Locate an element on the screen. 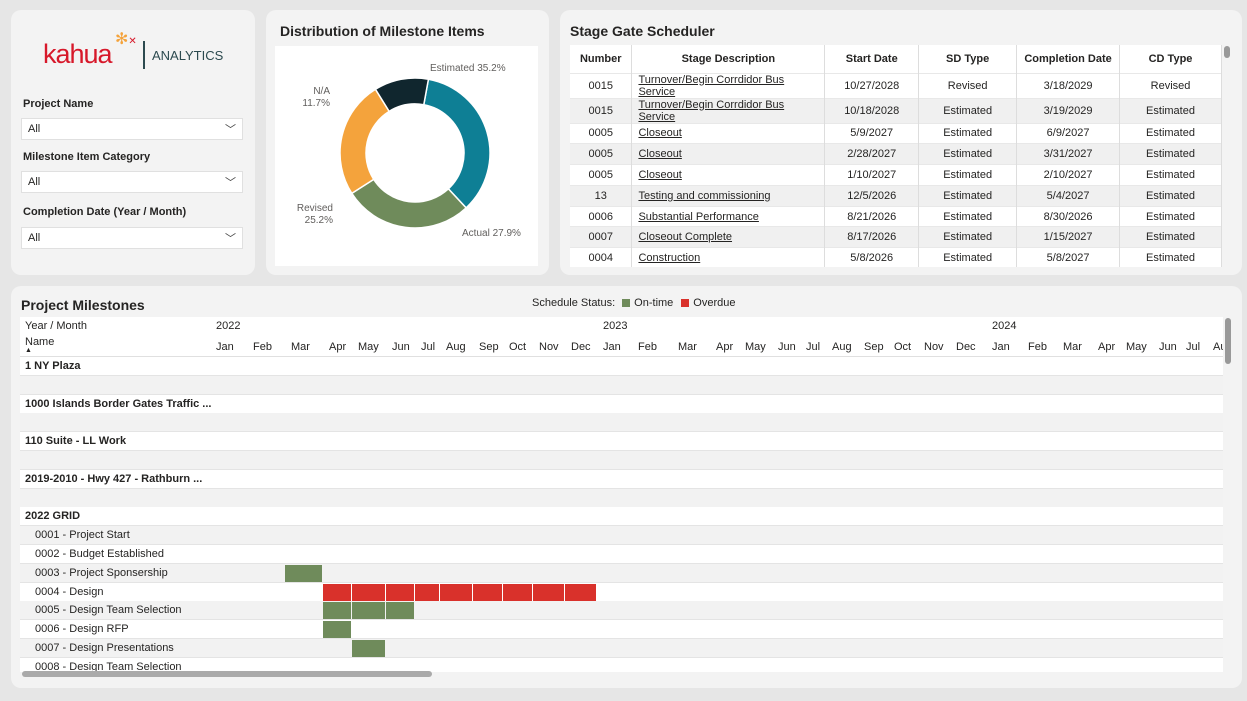  horizontal-scrollbar is located at coordinates (227, 674).